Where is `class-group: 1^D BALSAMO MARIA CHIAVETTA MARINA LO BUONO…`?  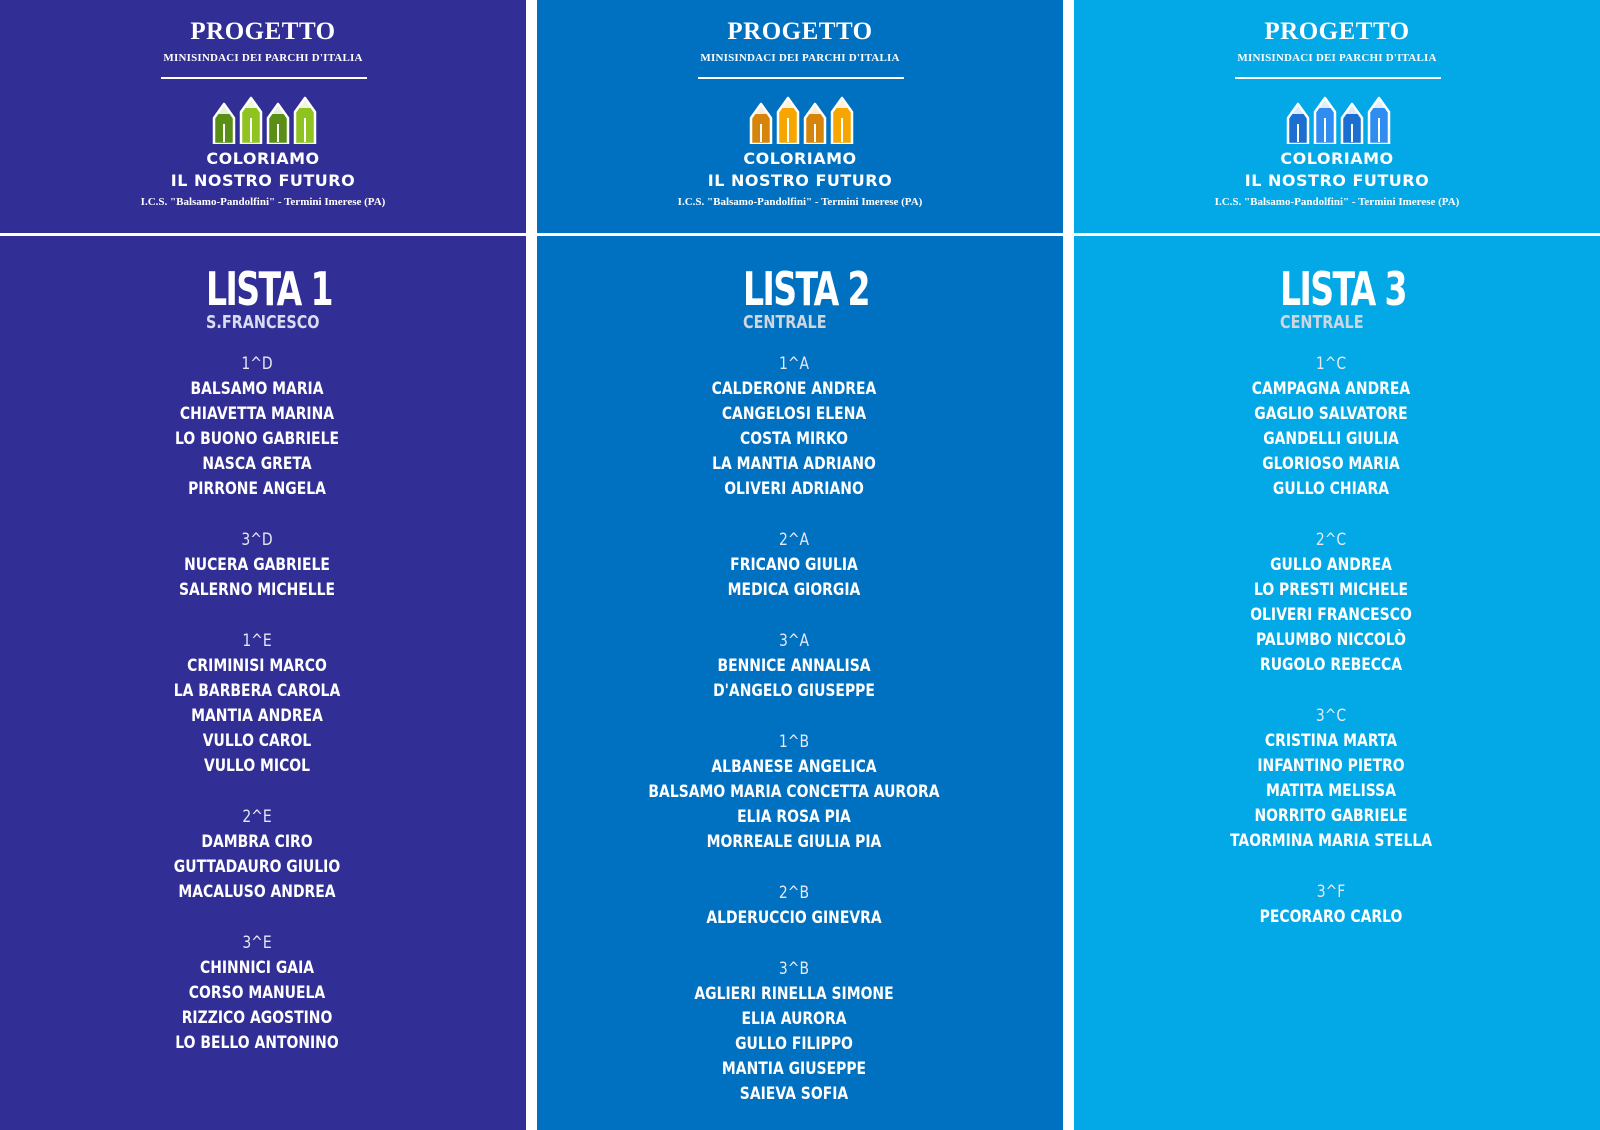
class-group: 1^D BALSAMO MARIA CHIAVETTA MARINA LO BUONO… is located at coordinates (257, 427).